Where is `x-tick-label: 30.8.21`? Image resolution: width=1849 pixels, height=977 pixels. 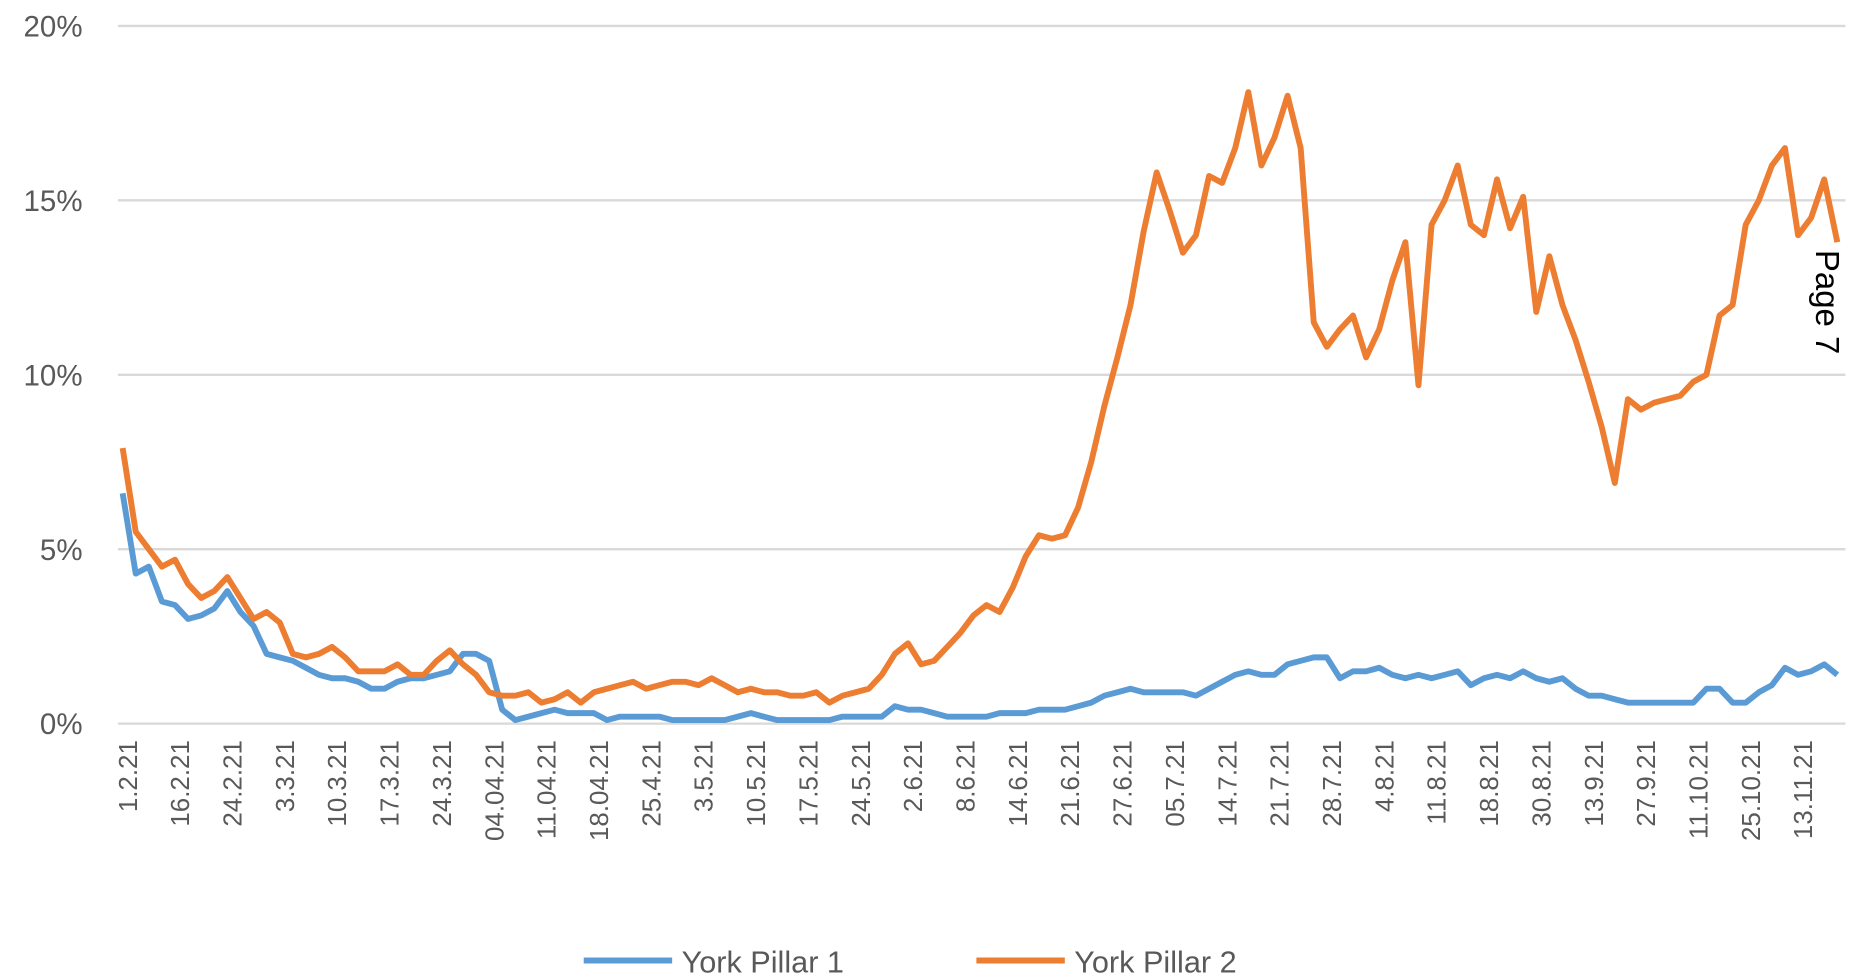 x-tick-label: 30.8.21 is located at coordinates (1542, 783).